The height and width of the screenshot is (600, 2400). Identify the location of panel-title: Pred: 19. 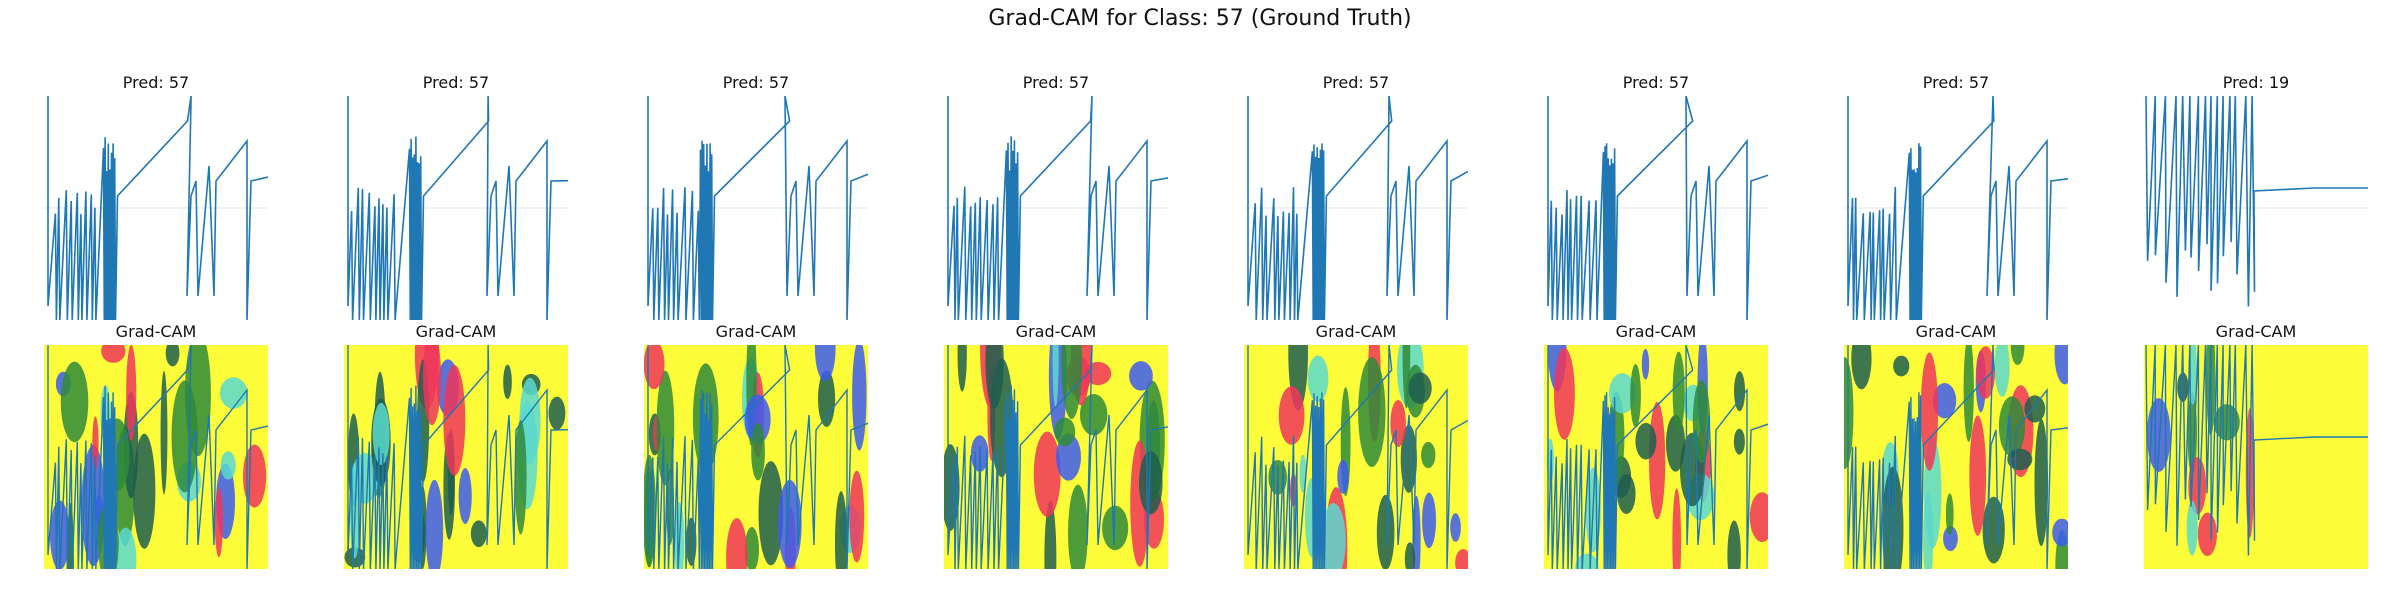
(2256, 82).